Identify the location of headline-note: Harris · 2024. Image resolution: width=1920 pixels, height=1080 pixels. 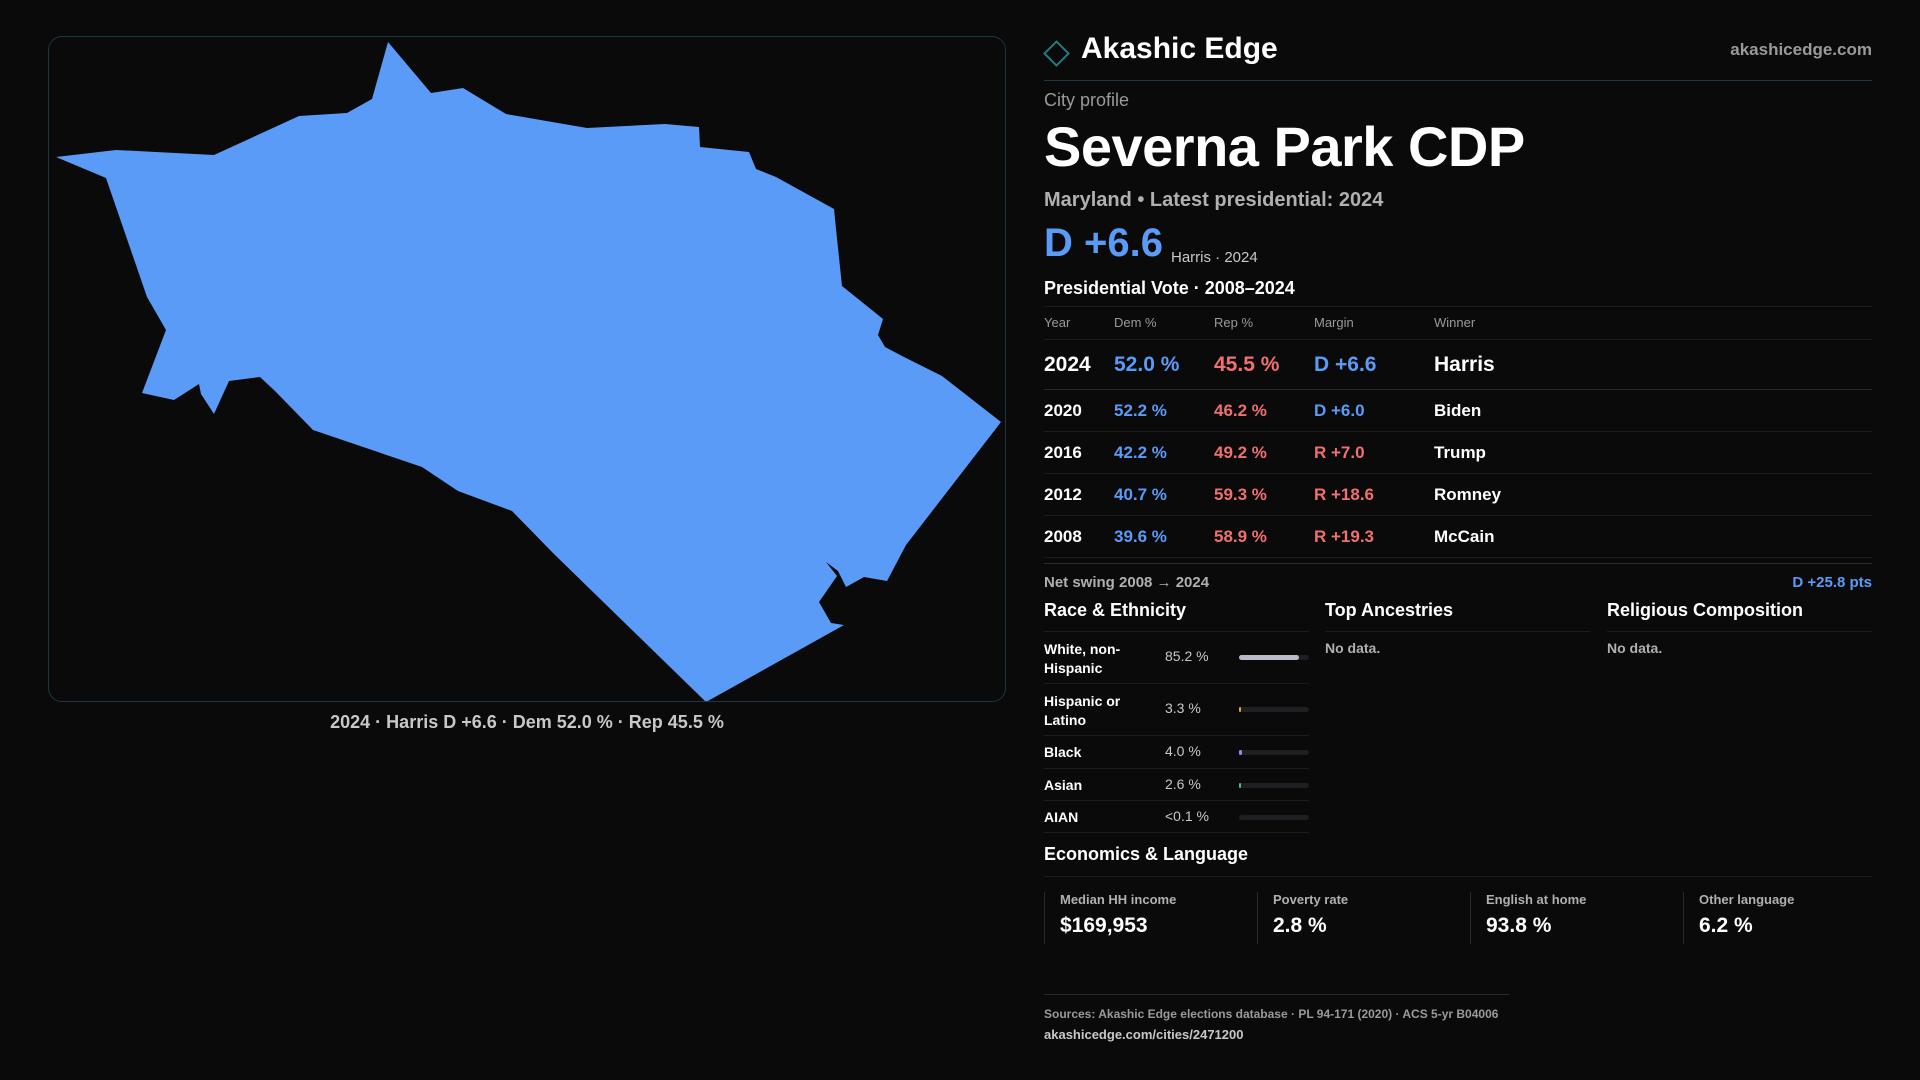
(1214, 257).